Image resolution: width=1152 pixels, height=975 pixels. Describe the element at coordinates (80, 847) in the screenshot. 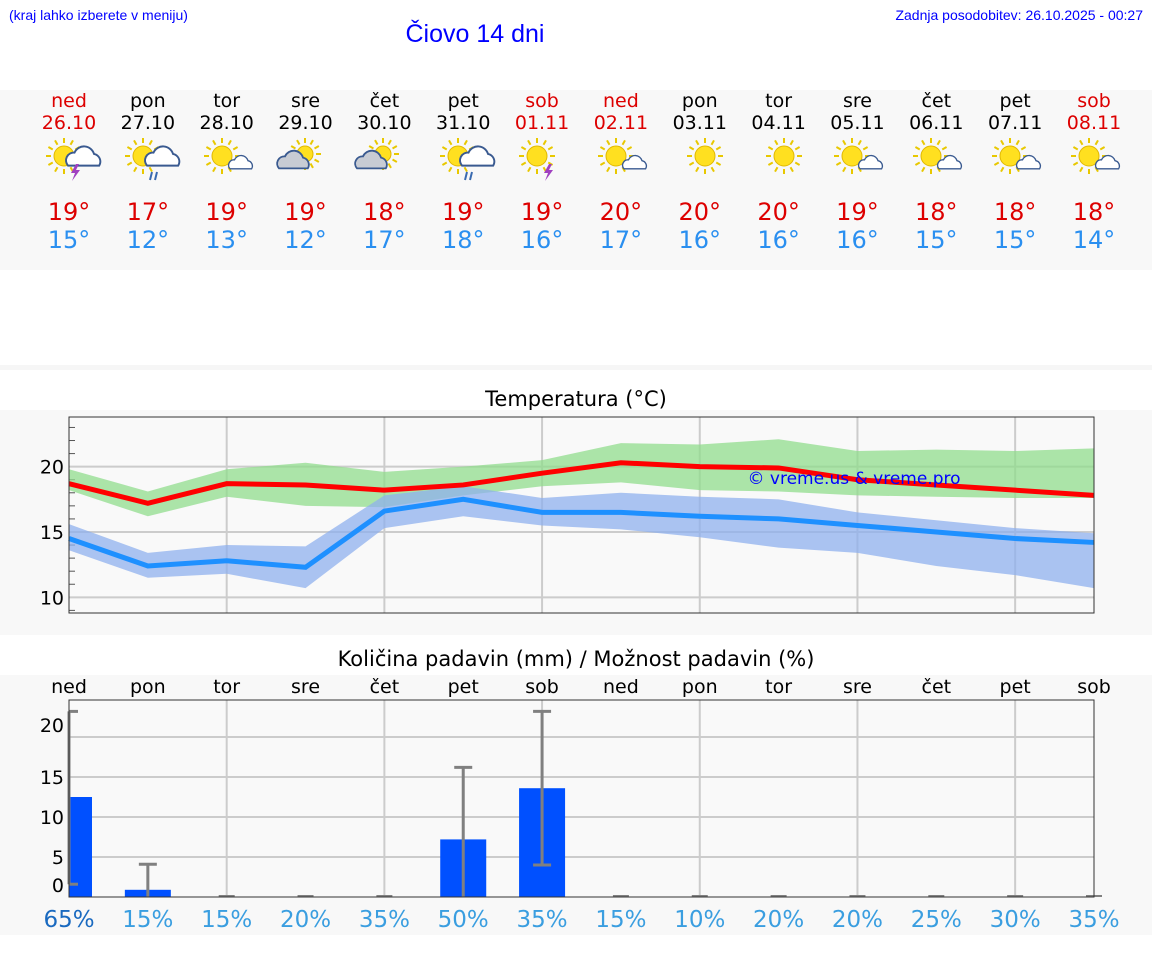

I see `precip-bar` at that location.